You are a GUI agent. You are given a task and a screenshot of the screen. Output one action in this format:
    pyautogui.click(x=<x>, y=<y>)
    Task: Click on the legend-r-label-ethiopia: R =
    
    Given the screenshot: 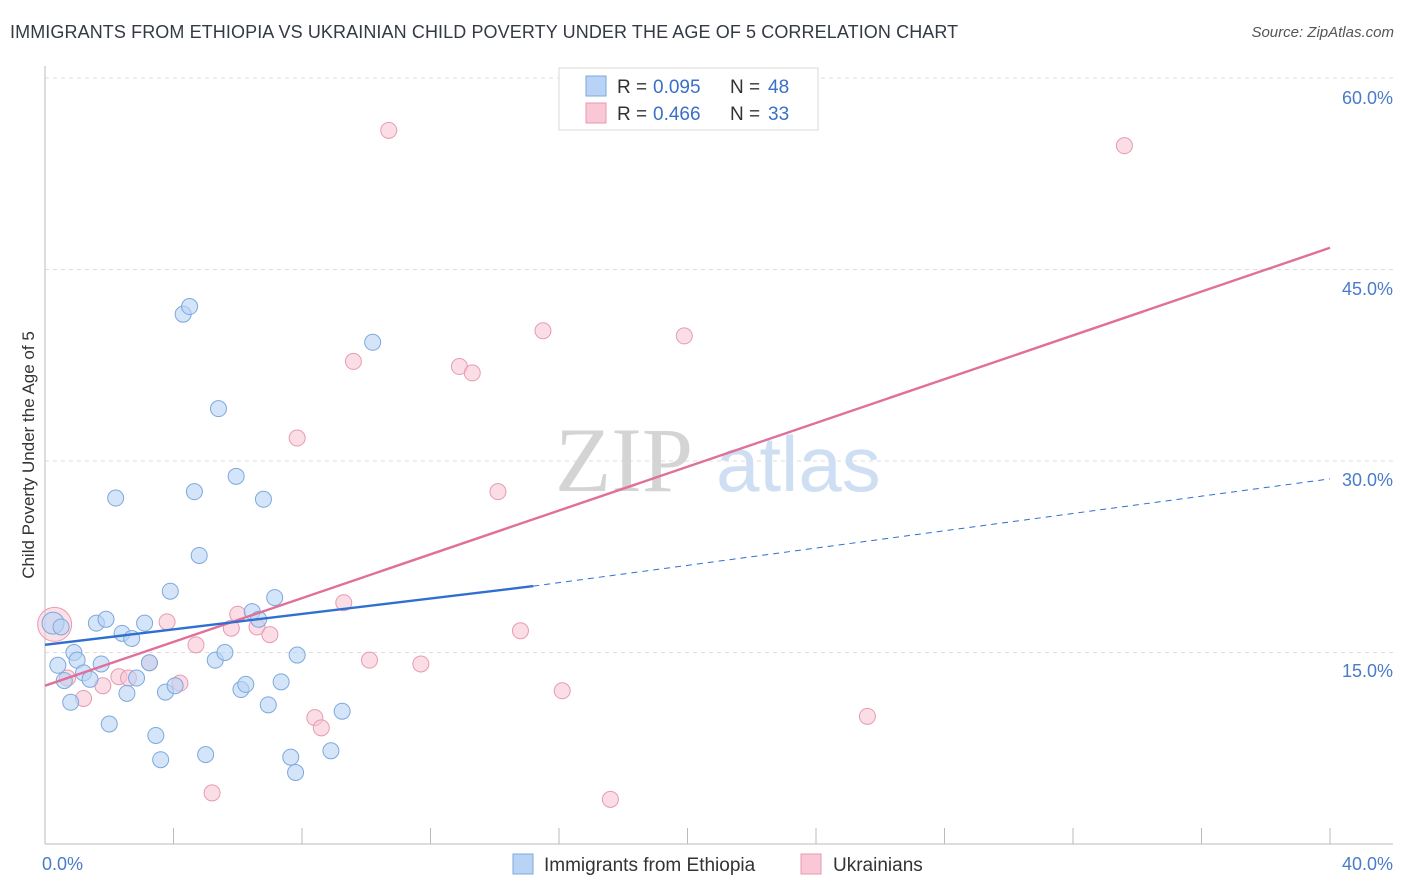 What is the action you would take?
    pyautogui.click(x=632, y=87)
    